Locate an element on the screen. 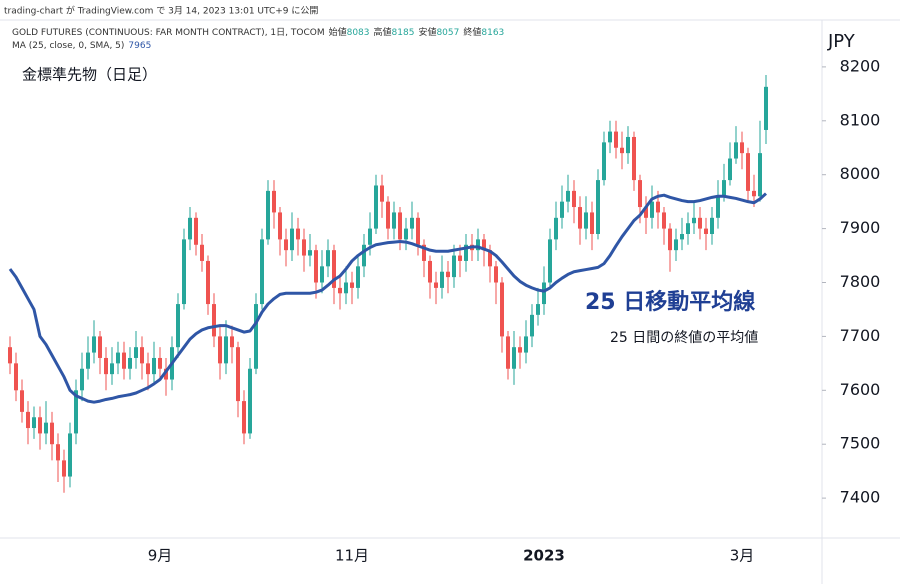  y-tick-label: 7900 is located at coordinates (860, 227).